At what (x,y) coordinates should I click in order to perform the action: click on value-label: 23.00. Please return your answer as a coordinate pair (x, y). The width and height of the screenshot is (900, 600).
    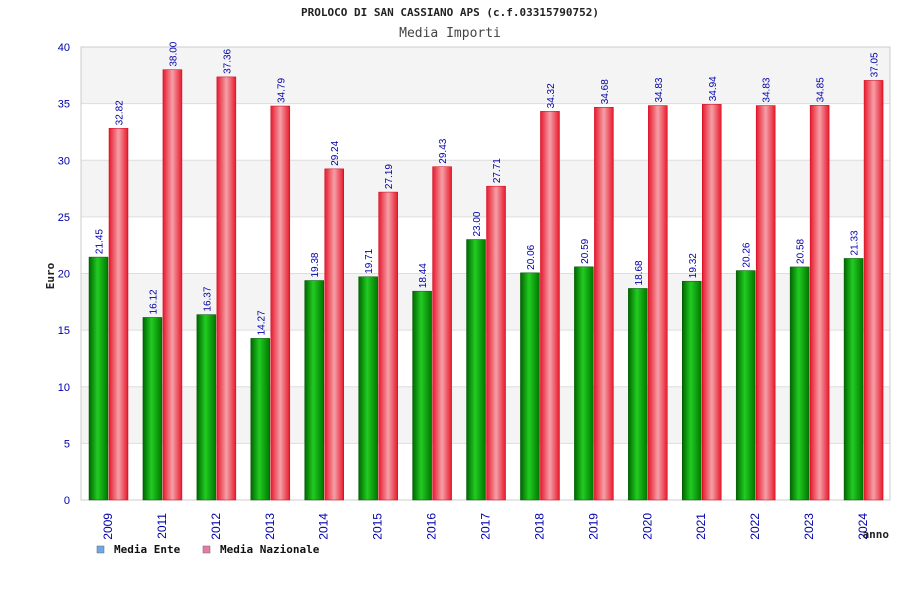
    Looking at the image, I should click on (477, 223).